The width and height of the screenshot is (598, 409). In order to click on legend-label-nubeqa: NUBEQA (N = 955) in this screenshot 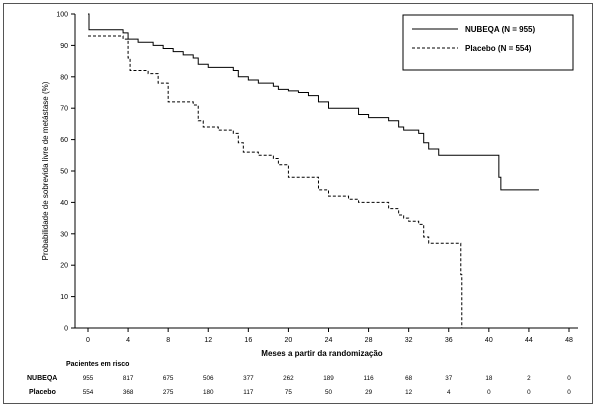, I will do `click(500, 29)`.